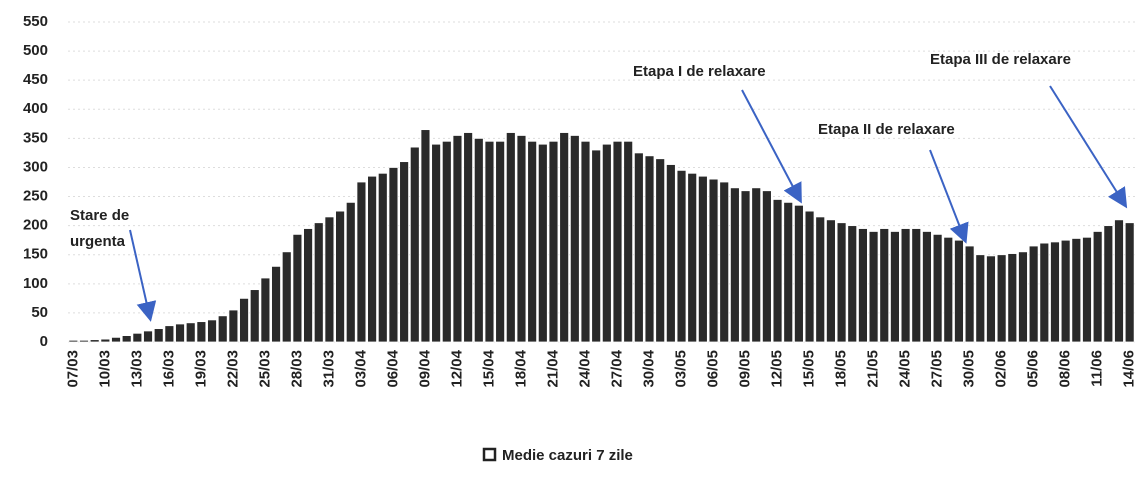 The image size is (1138, 477). Describe the element at coordinates (44, 341) in the screenshot. I see `y-tick-label: 0` at that location.